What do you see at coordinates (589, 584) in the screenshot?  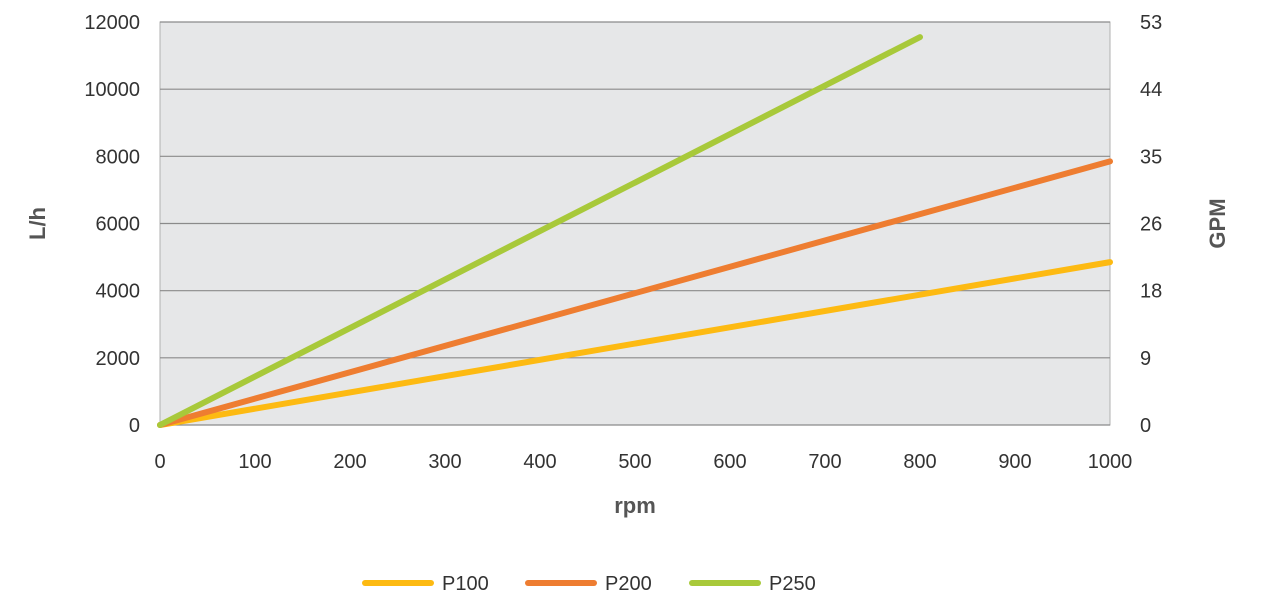 I see `legend: P100 P200 P250` at bounding box center [589, 584].